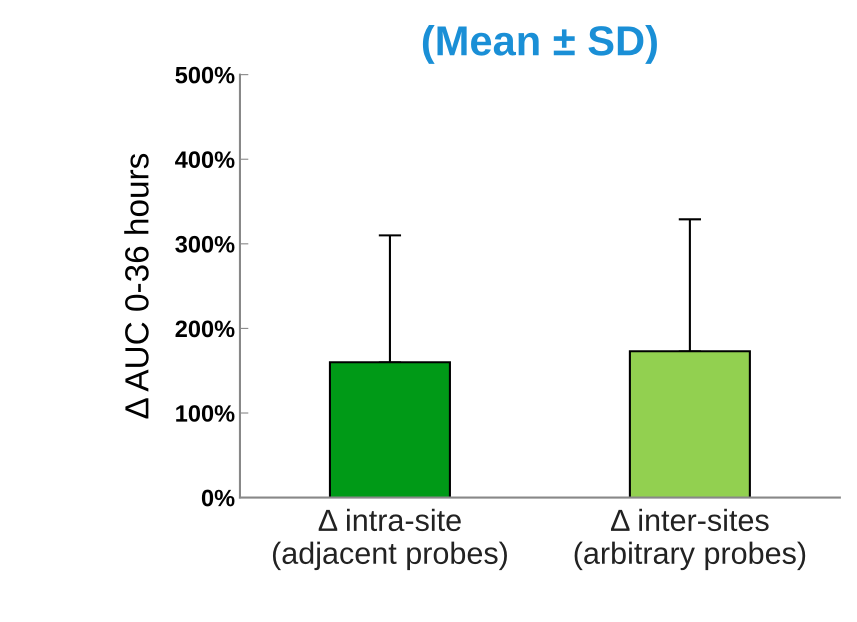  Describe the element at coordinates (389, 539) in the screenshot. I see `x-tick-label: Δ intra-site (adjacent probes)` at that location.